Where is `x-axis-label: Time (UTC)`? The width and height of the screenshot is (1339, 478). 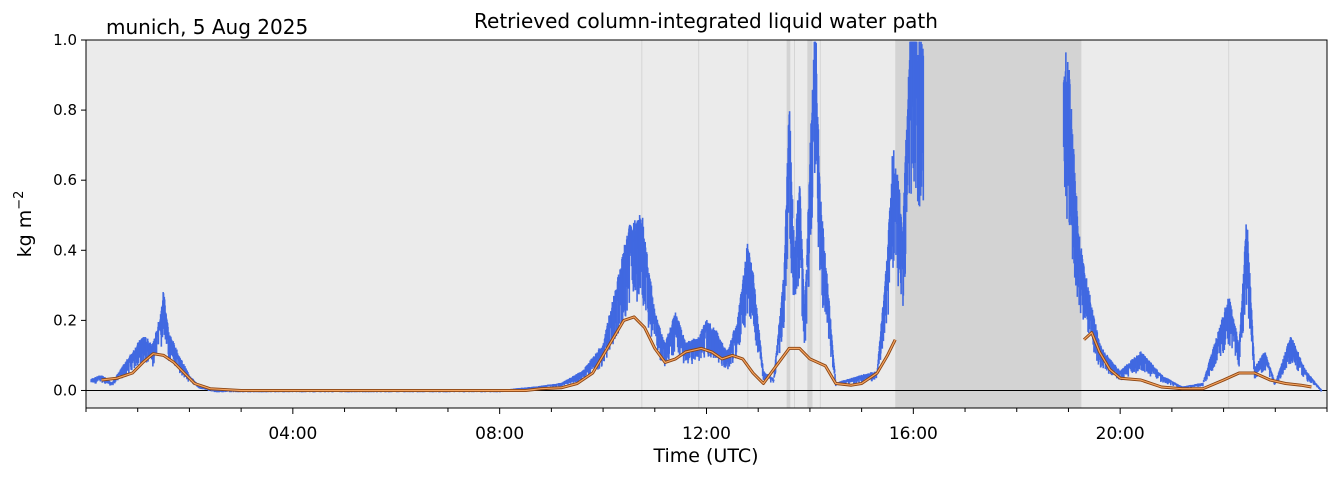 x-axis-label: Time (UTC) is located at coordinates (705, 456).